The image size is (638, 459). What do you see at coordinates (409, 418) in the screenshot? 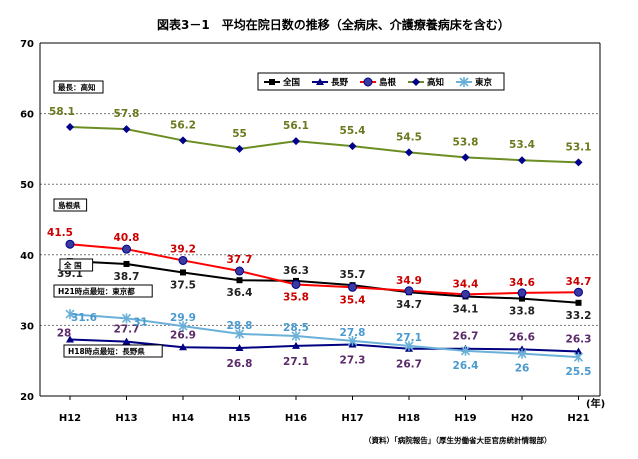
I see `x-tick-label: H18` at bounding box center [409, 418].